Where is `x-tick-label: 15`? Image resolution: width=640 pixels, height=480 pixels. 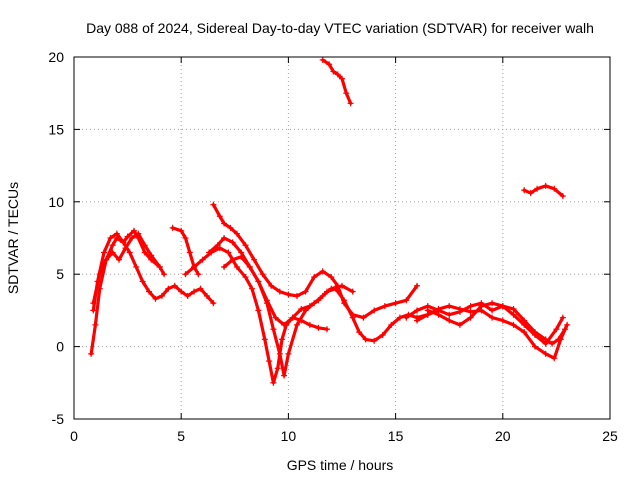
x-tick-label: 15 is located at coordinates (396, 436).